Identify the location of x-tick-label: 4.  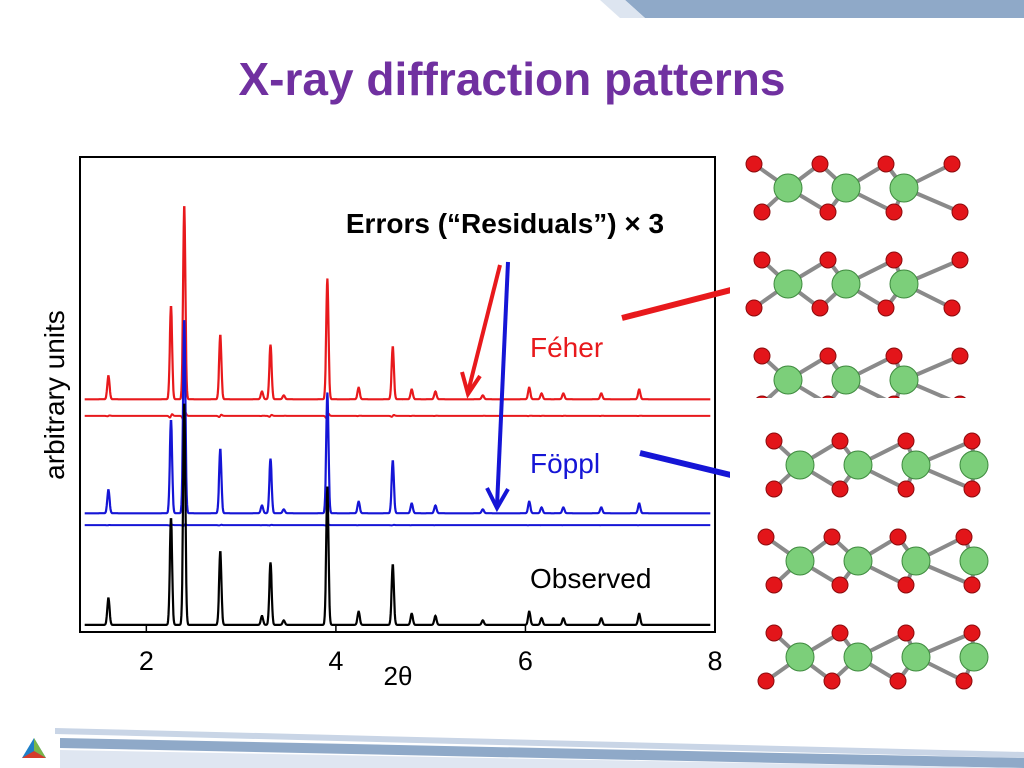
(335, 661).